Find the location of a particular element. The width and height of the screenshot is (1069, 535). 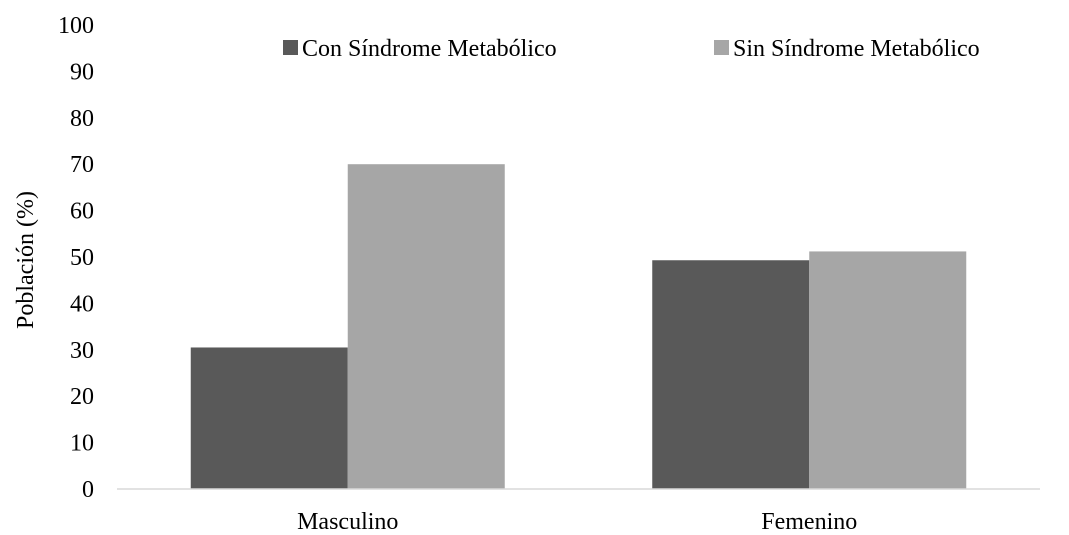

y-tick-label: 40 is located at coordinates (82, 304).